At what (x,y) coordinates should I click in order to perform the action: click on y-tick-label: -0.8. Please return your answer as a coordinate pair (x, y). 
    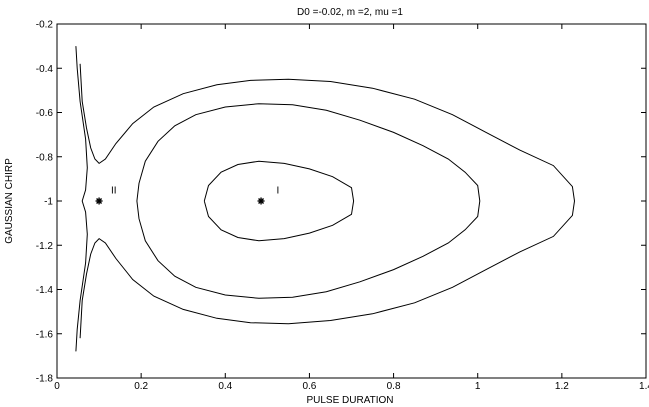
    Looking at the image, I should click on (45, 157).